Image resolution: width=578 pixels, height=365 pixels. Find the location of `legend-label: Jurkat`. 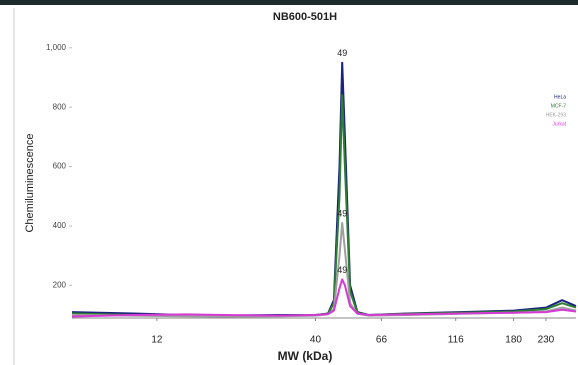

legend-label: Jurkat is located at coordinates (559, 124).